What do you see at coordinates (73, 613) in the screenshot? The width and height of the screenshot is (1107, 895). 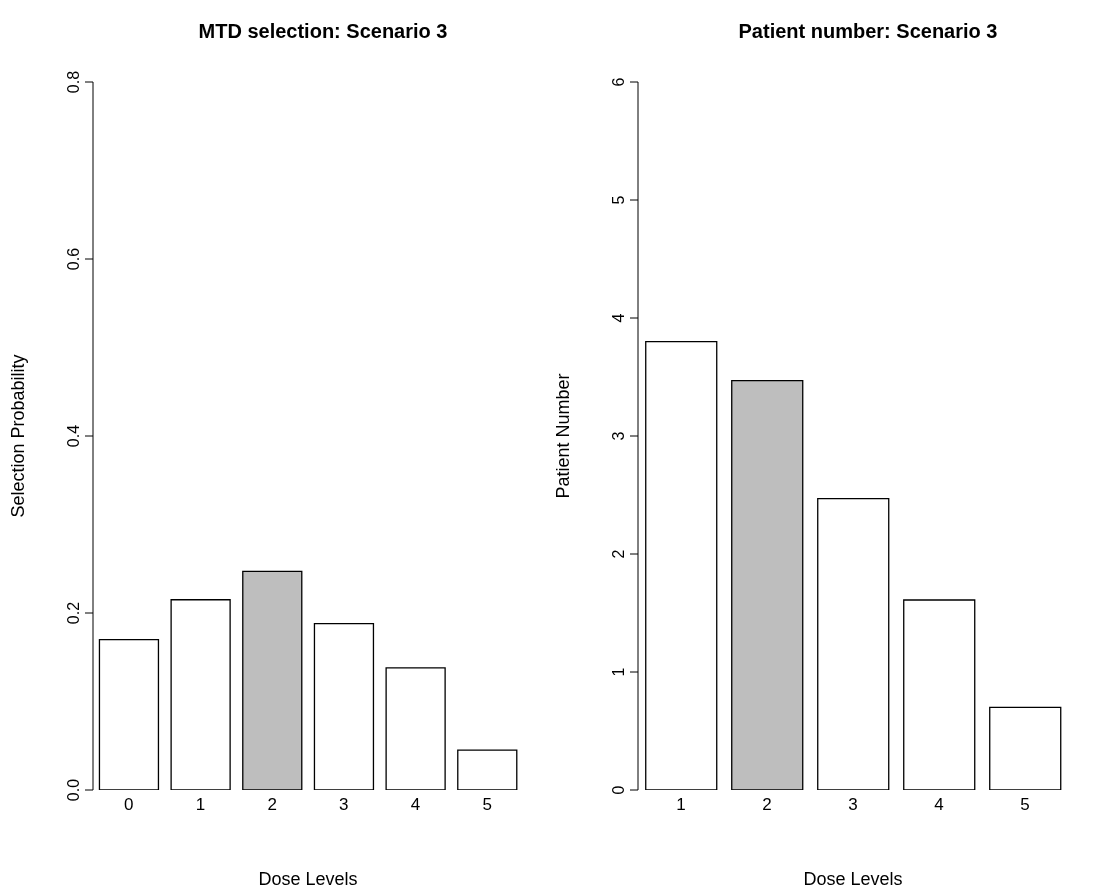 I see `y-tick-label: 0.2` at bounding box center [73, 613].